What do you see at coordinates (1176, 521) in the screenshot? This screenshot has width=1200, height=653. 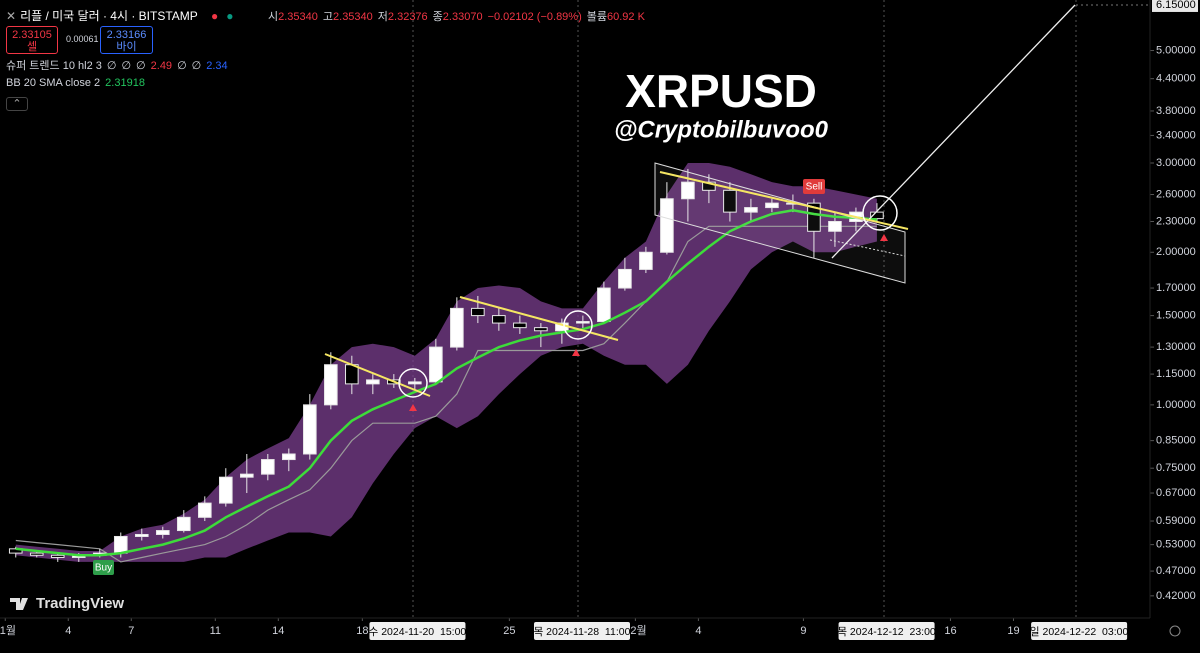 I see `y-tick-label: 0.59000` at bounding box center [1176, 521].